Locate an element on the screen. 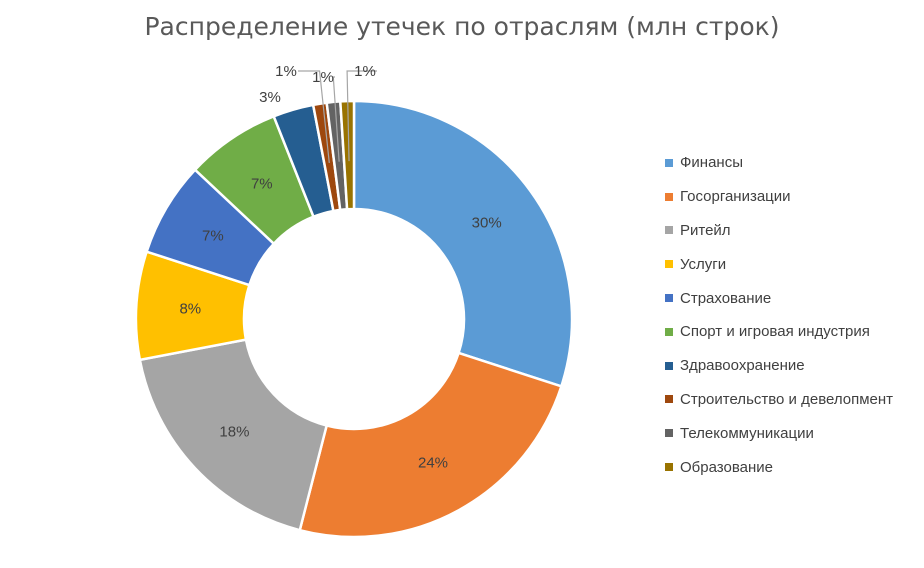 Image resolution: width=924 pixels, height=568 pixels. legend-label: Спорт и игровая индустрия is located at coordinates (775, 332).